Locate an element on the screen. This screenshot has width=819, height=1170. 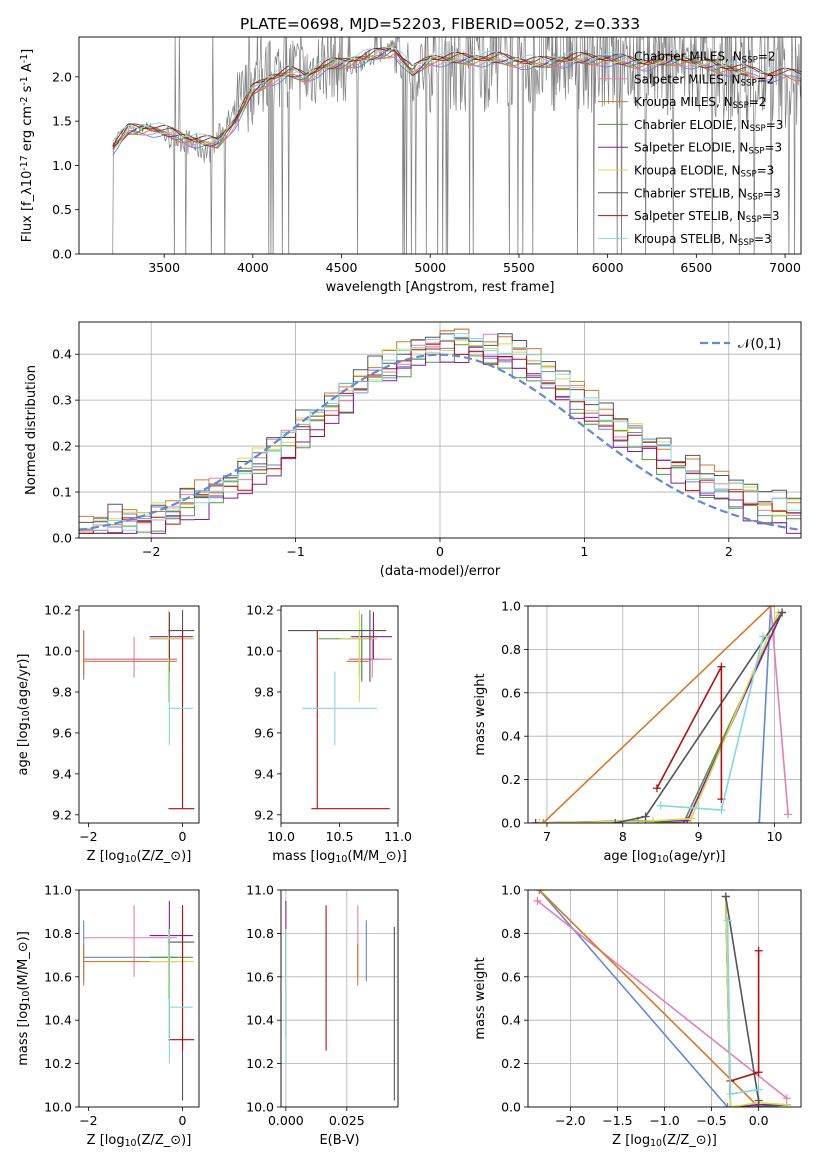
y-tick-label: 0.8 is located at coordinates (511, 649).